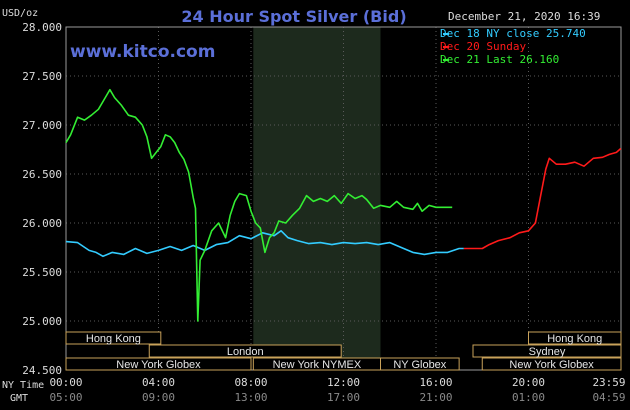  What do you see at coordinates (528, 382) in the screenshot?
I see `x-tick-label: 20:00` at bounding box center [528, 382].